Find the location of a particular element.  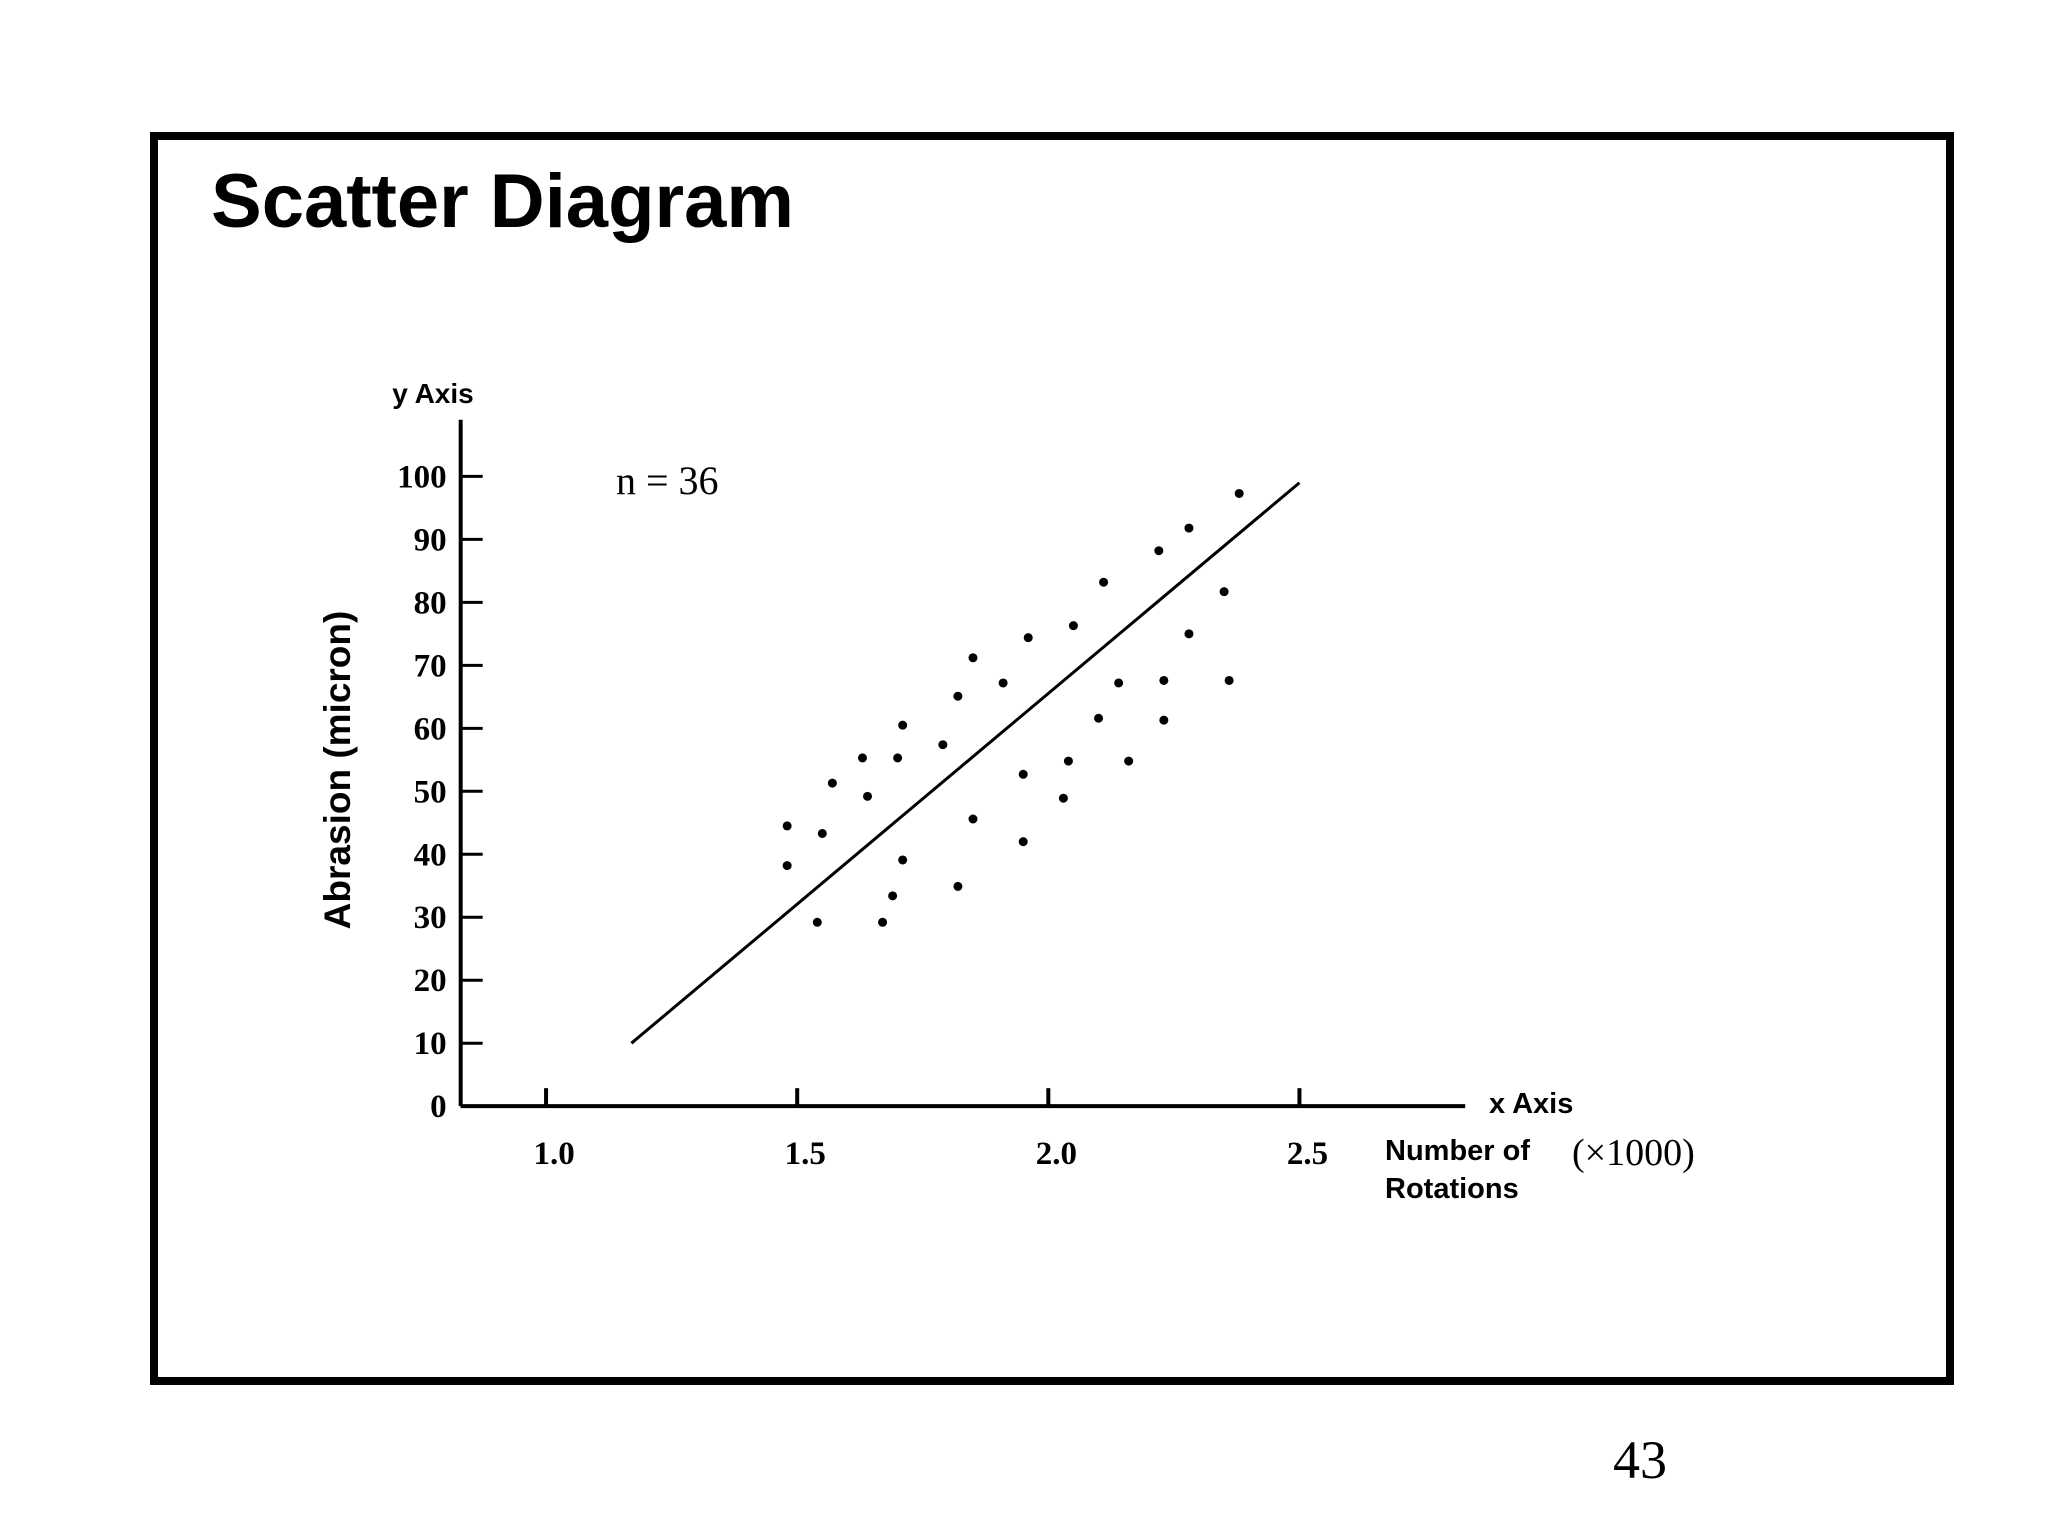

y-tick-label: 100 is located at coordinates (422, 477).